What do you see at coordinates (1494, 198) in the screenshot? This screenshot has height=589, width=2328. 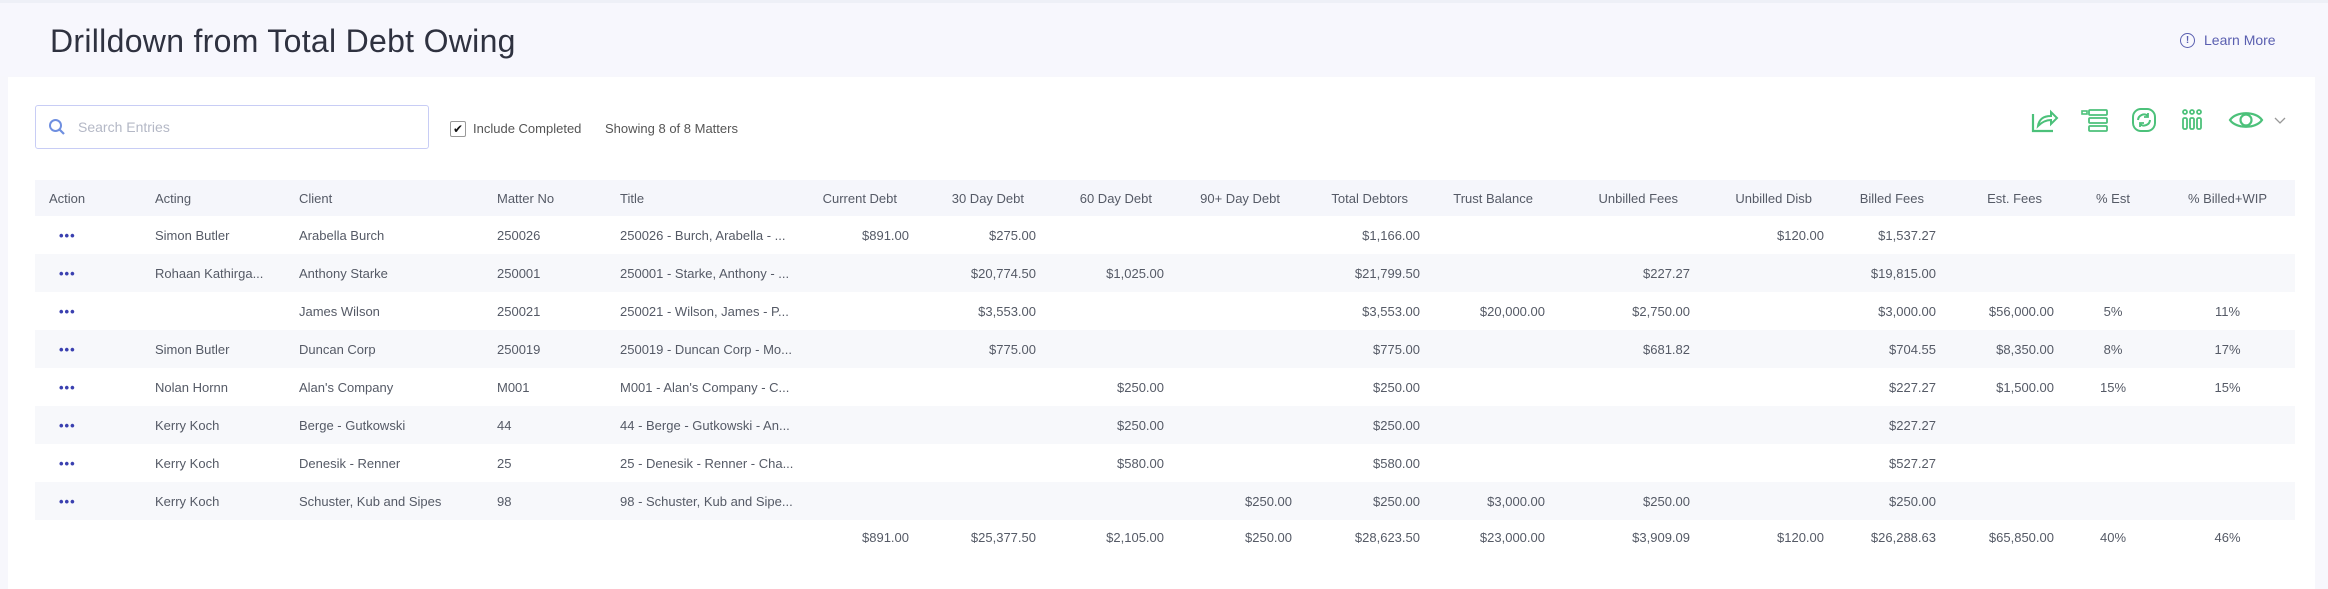 I see `column-header-trust-balance: Trust Balance` at bounding box center [1494, 198].